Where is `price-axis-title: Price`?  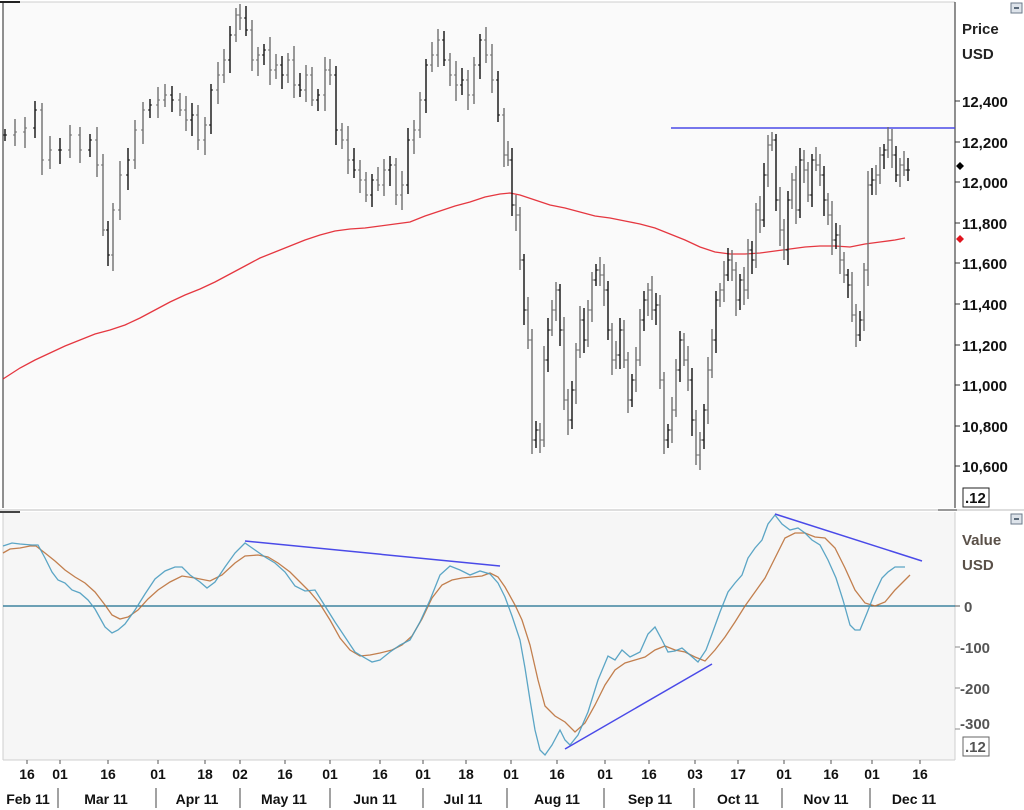 price-axis-title: Price is located at coordinates (980, 29).